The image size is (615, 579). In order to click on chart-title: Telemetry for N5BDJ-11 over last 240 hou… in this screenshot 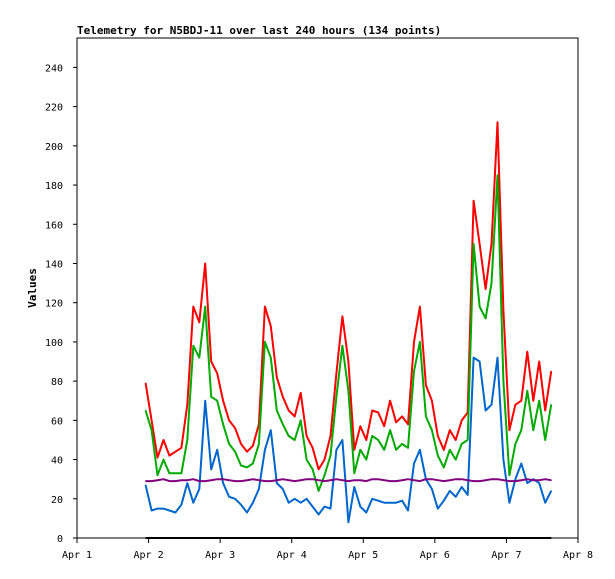, I will do `click(259, 30)`.